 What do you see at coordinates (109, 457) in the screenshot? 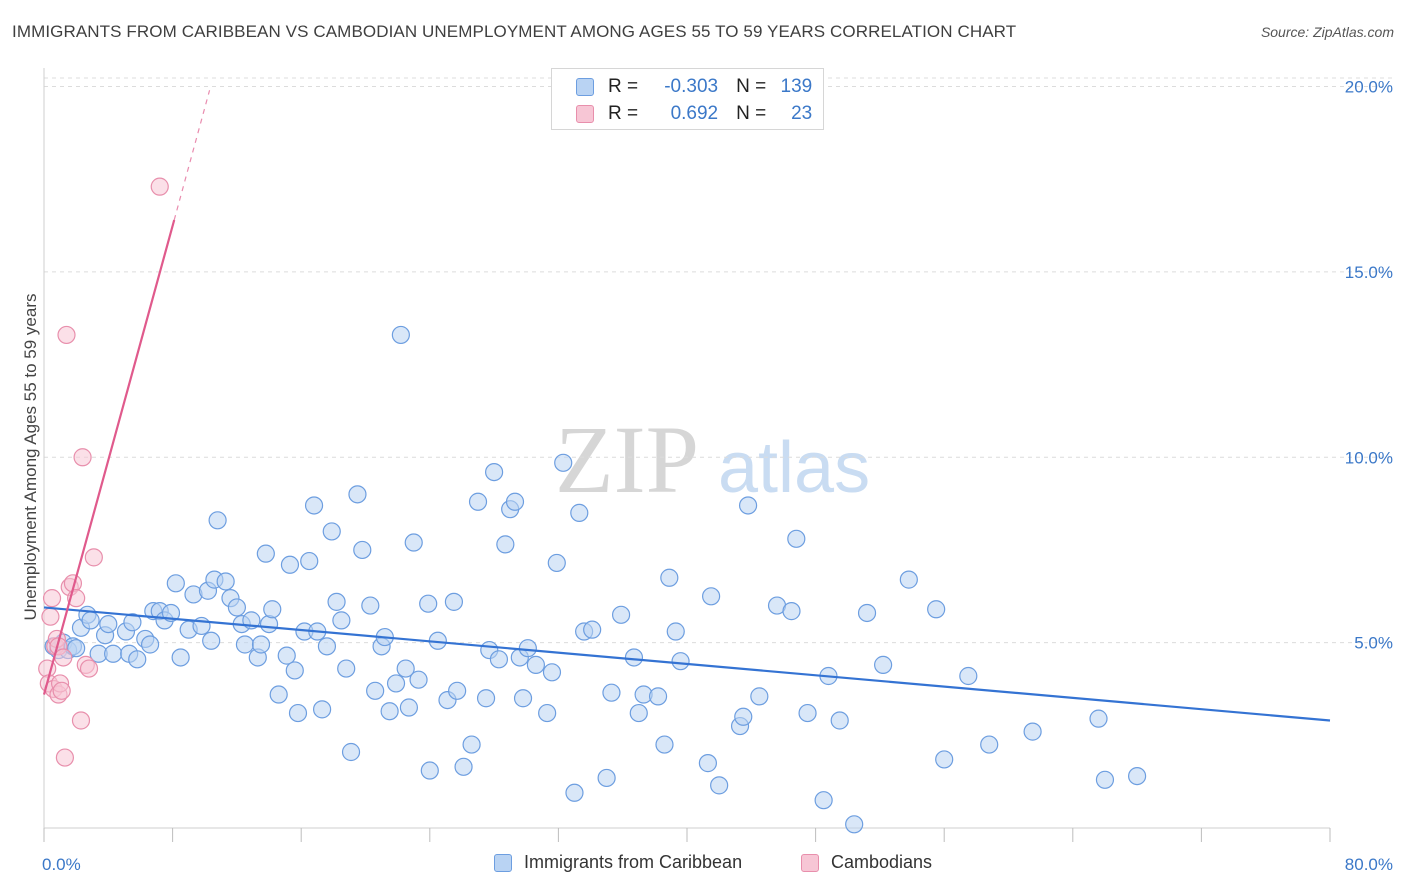
I see `cambodian-trendline` at bounding box center [109, 457].